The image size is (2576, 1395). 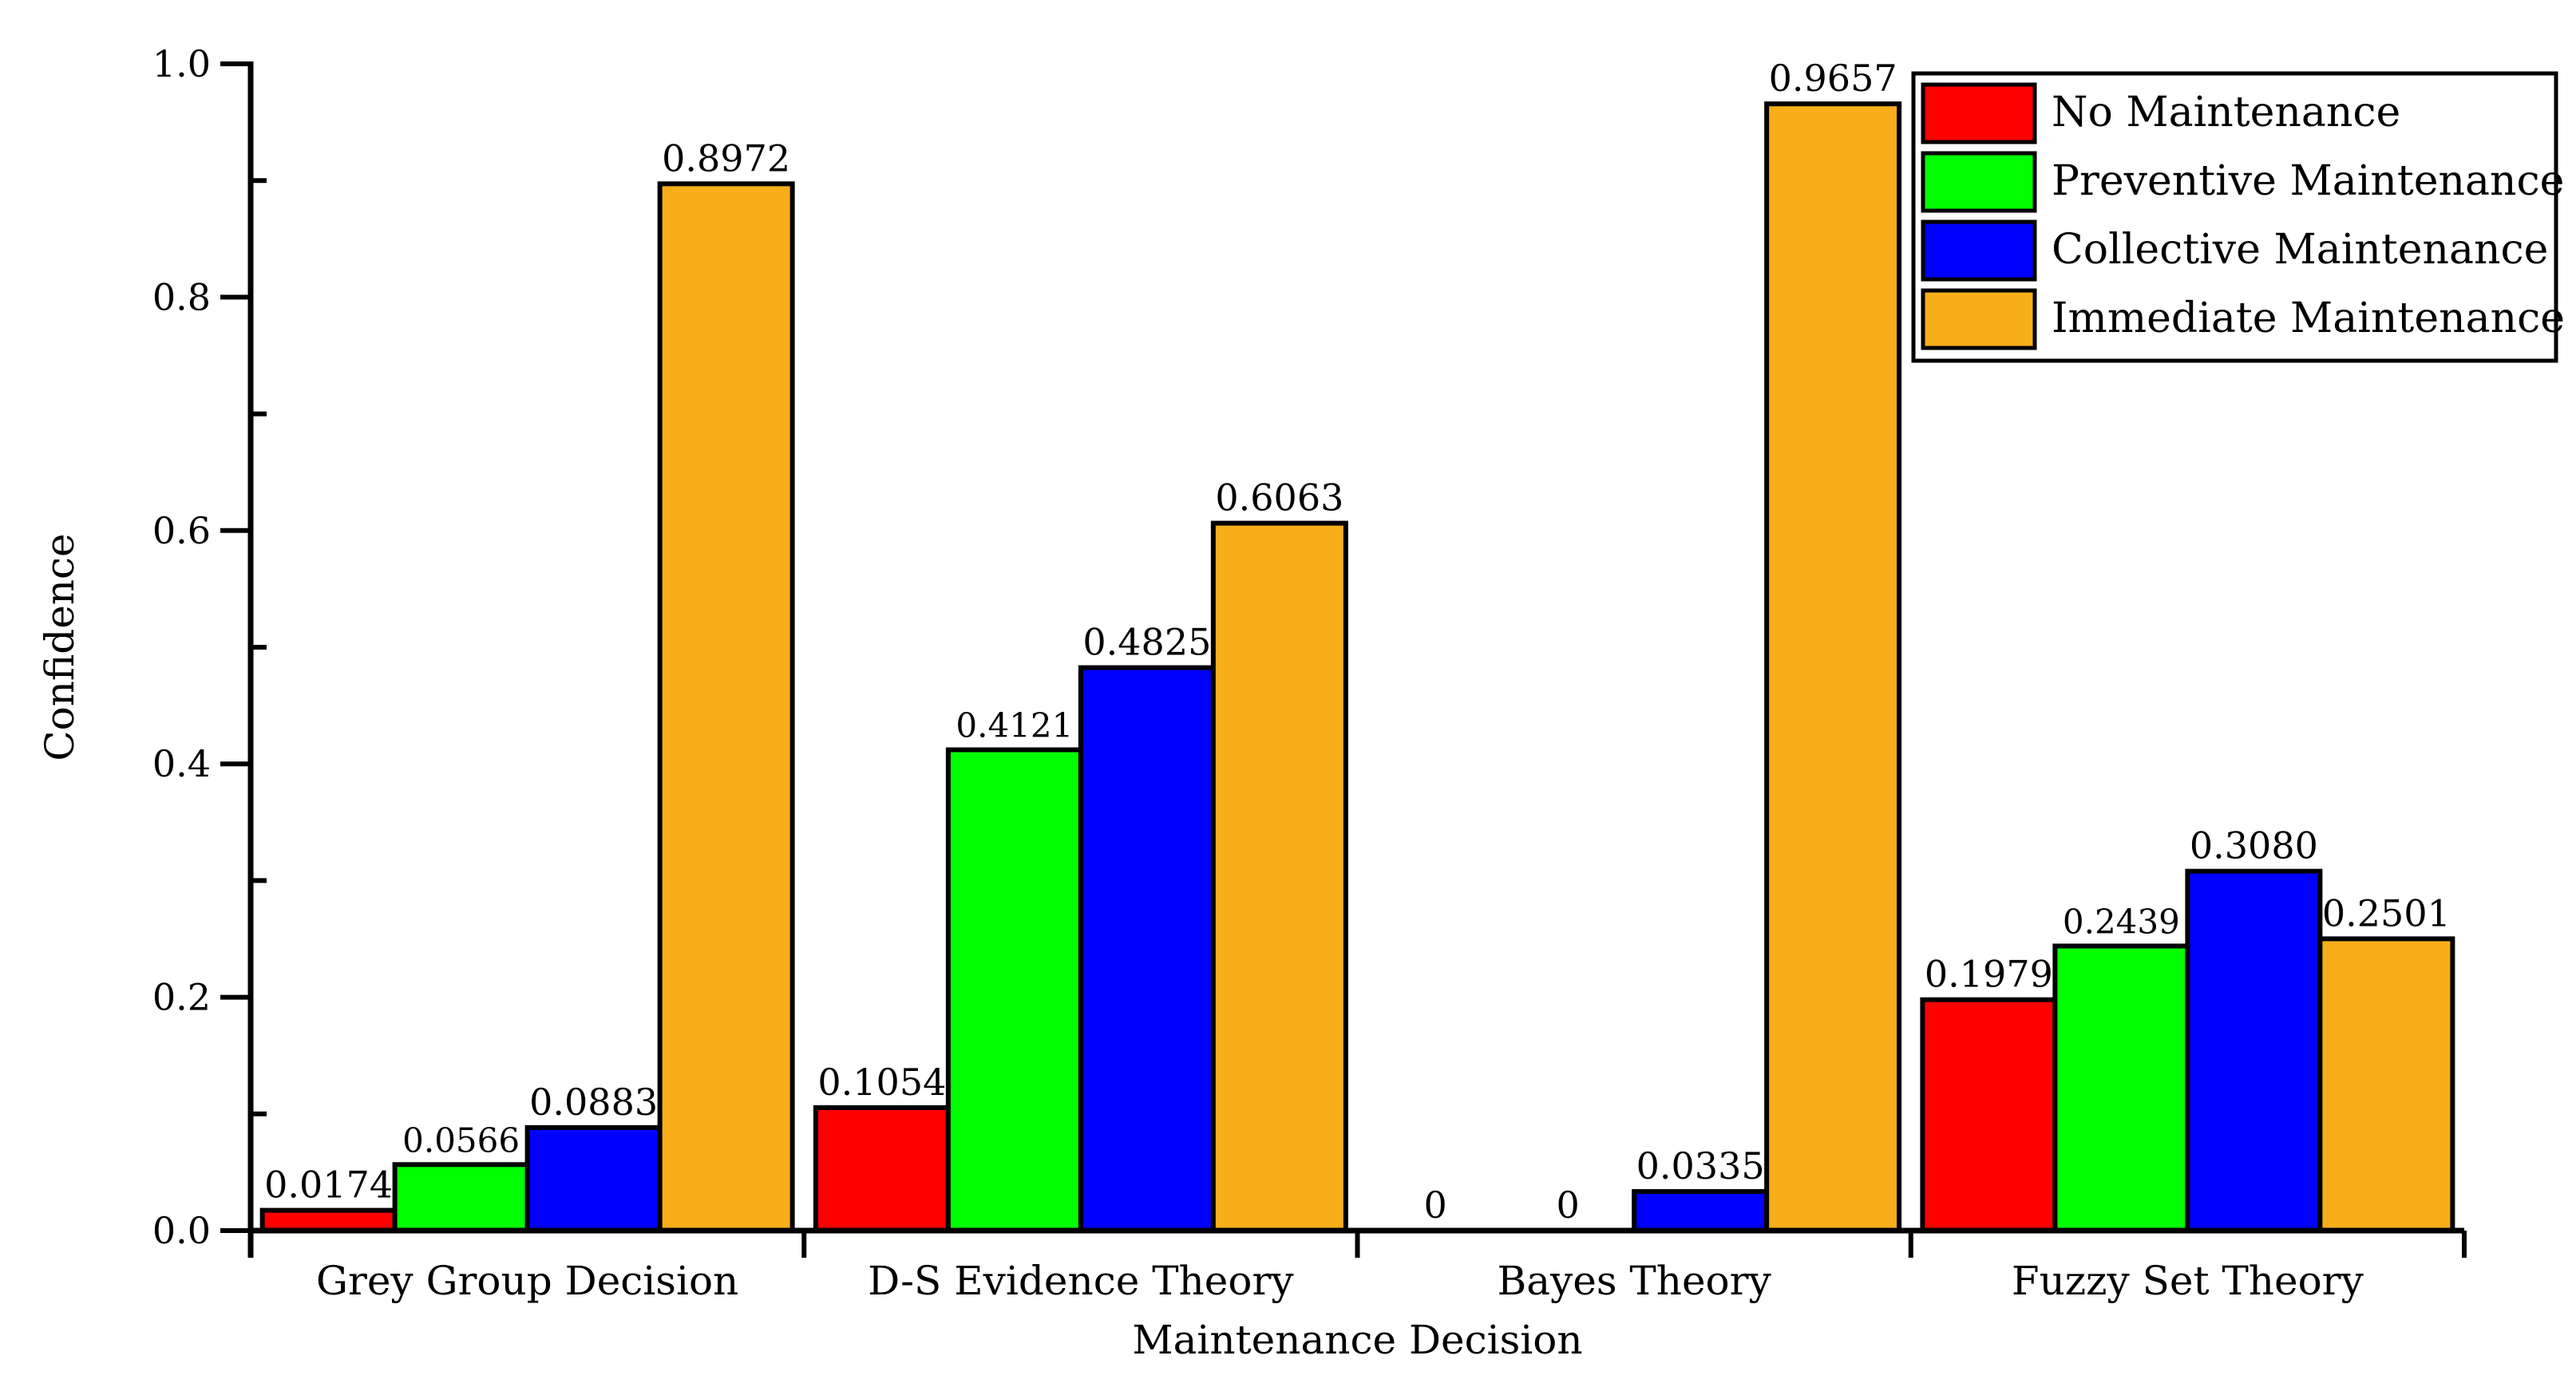 What do you see at coordinates (527, 1281) in the screenshot?
I see `x-category-label: Grey Group Decision` at bounding box center [527, 1281].